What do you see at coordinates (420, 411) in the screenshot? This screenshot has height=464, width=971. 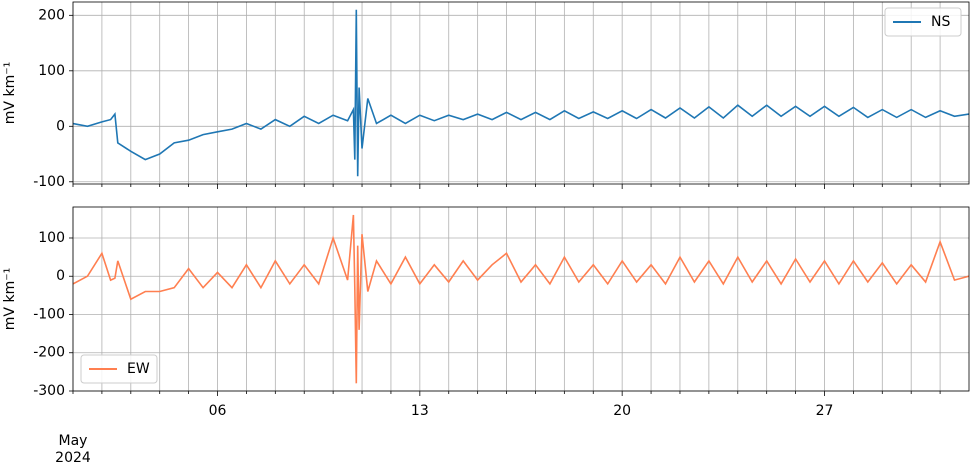 I see `x-tick-label: 13` at bounding box center [420, 411].